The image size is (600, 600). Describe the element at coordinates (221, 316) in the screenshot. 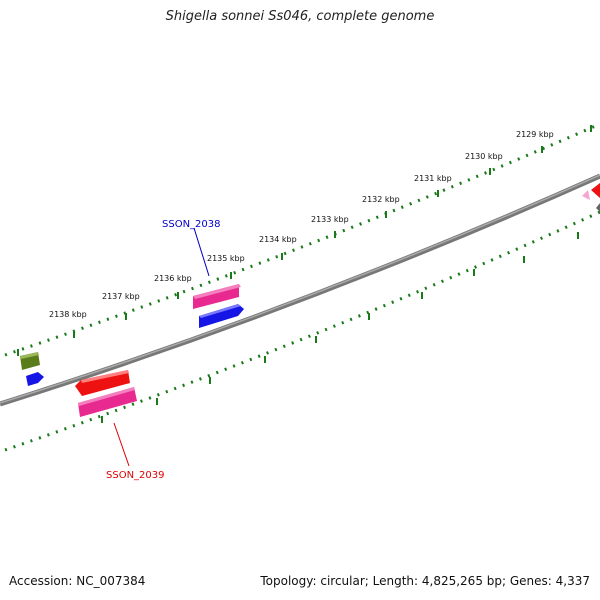

I see `gene-sson-2038-blue` at that location.